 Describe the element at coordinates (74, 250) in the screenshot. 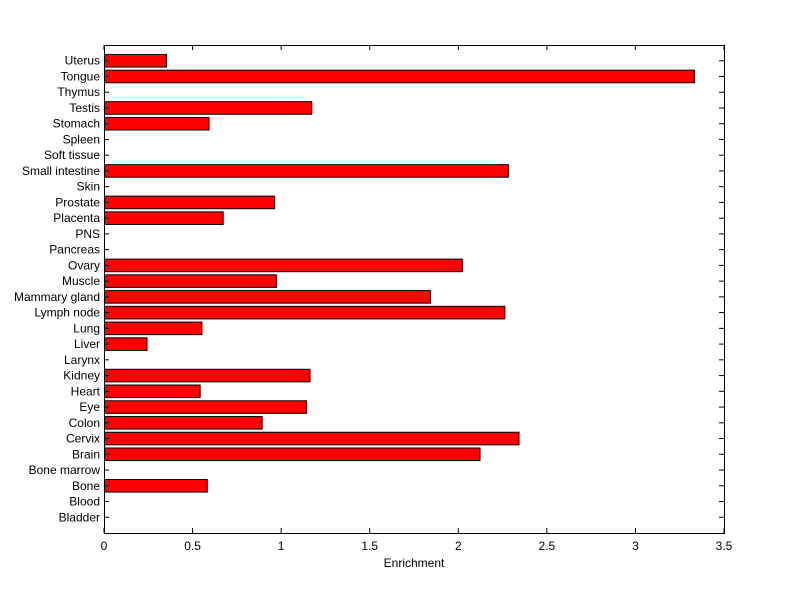

I see `category-label-pancreas: Pancreas` at that location.